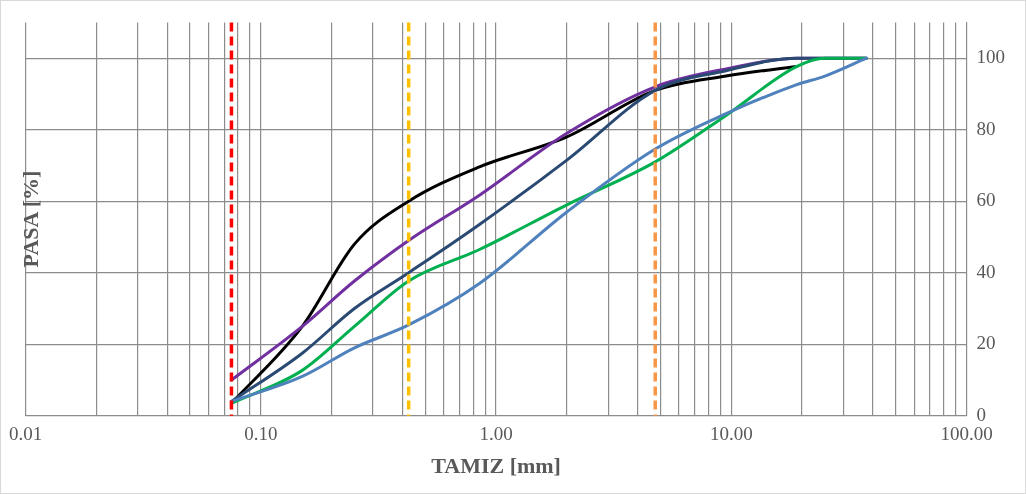 The height and width of the screenshot is (494, 1026). I want to click on x-axis-title: TAMIZ [mm], so click(496, 466).